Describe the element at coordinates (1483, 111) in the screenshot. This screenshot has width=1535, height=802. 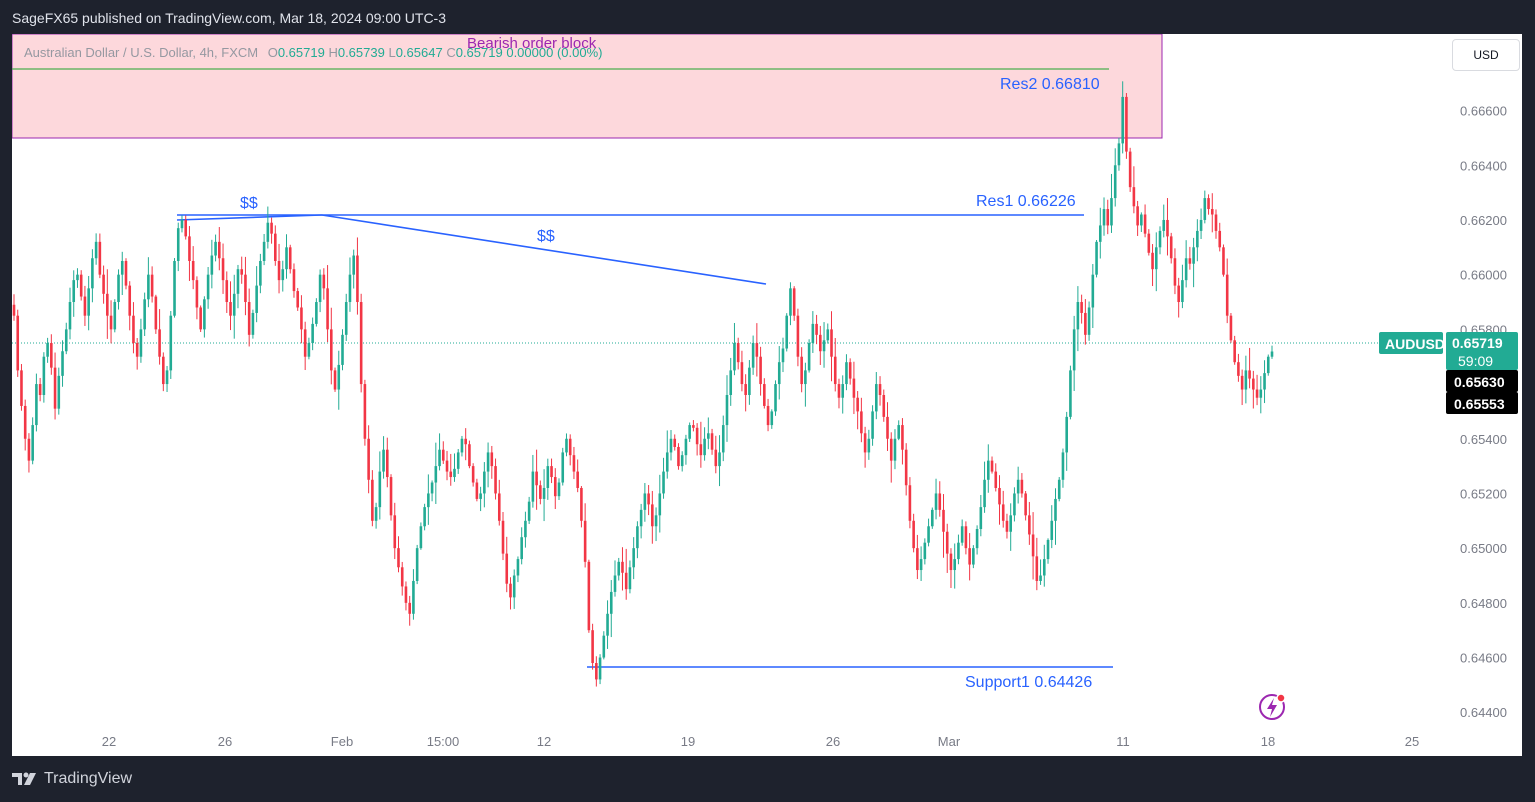
I see `price-tick-label: 0.66600` at that location.